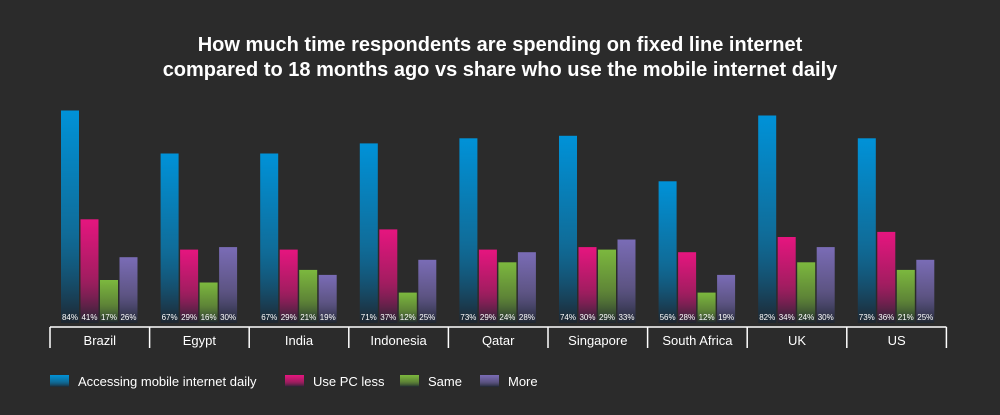  What do you see at coordinates (806, 317) in the screenshot?
I see `value-label-uk-same: 24%` at bounding box center [806, 317].